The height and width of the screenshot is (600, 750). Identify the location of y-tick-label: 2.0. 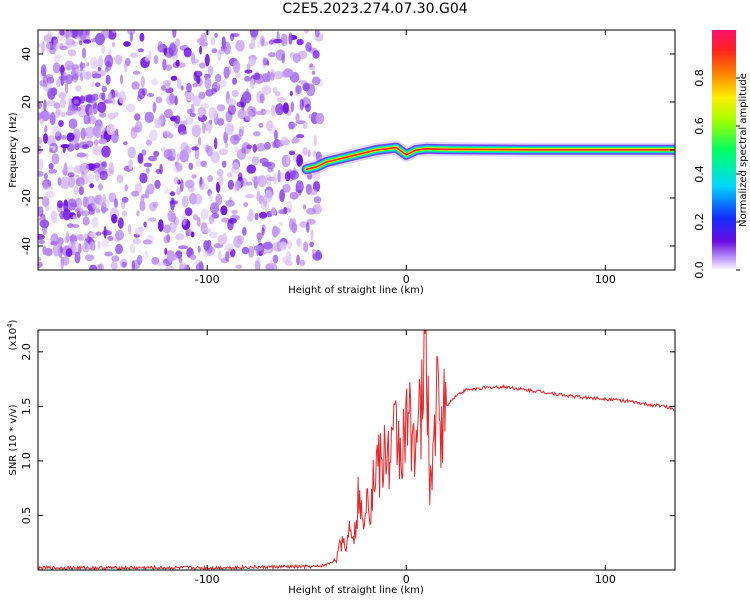
(26, 352).